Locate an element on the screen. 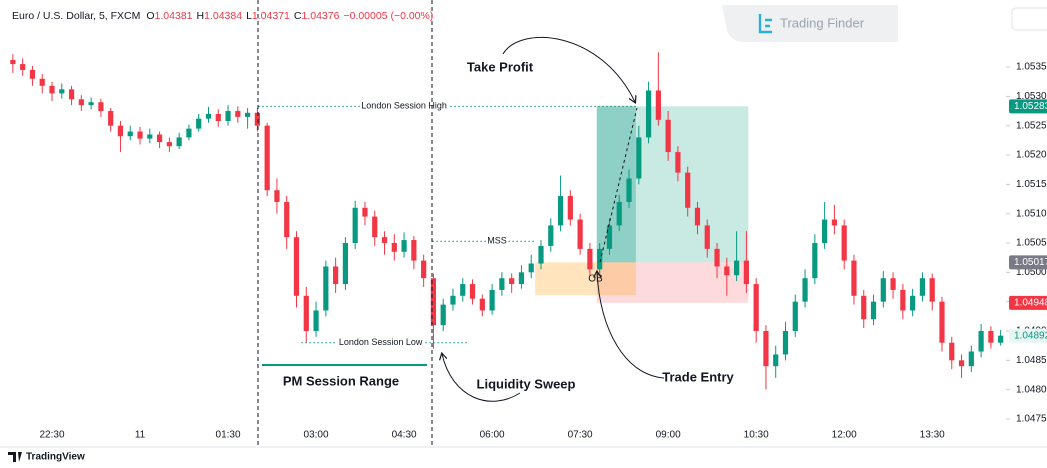 This screenshot has height=468, width=1047. ohlc-key: L is located at coordinates (249, 16).